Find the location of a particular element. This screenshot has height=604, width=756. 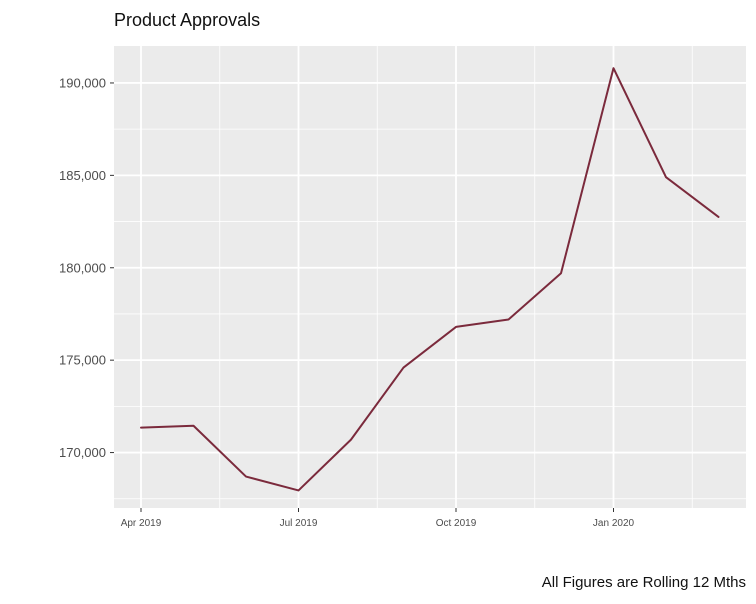

y-tick-label: 185,000 is located at coordinates (82, 175).